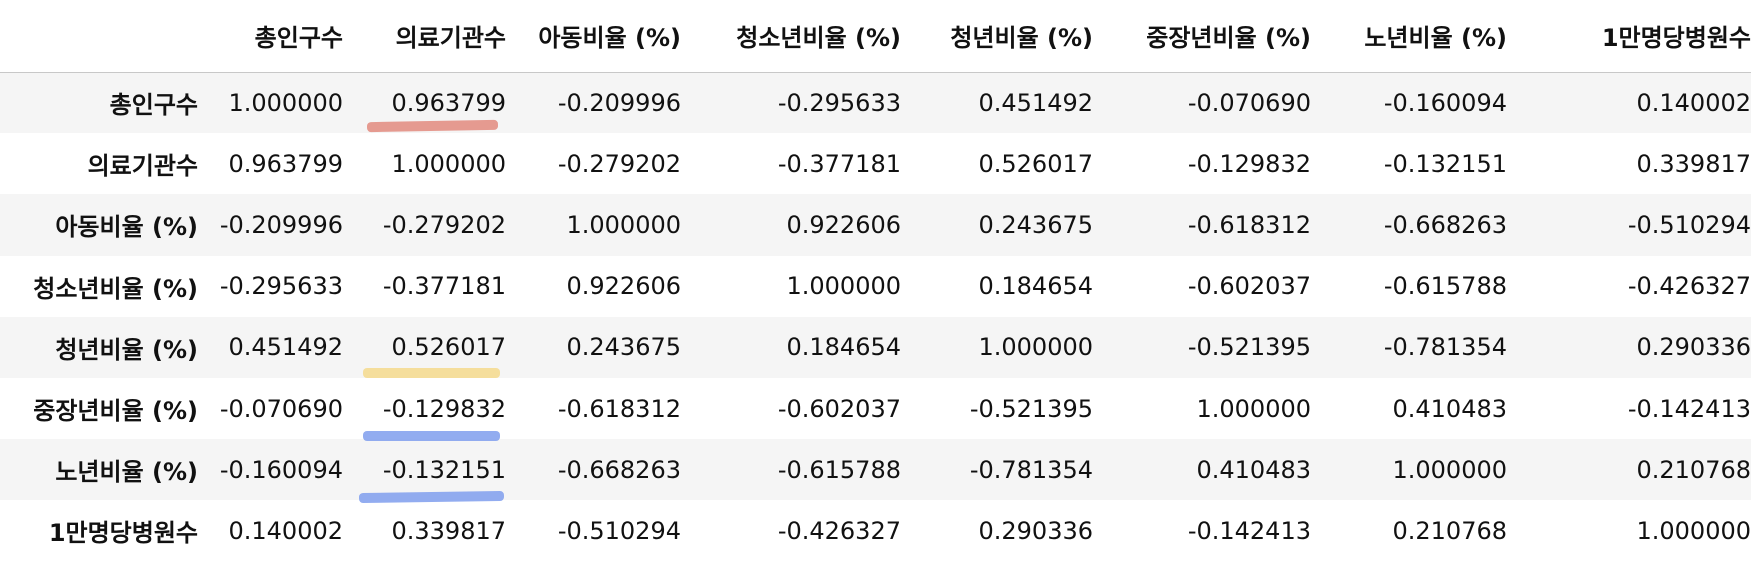 The width and height of the screenshot is (1751, 562). I want to click on row-header: 청소년비율 (%), so click(115, 288).